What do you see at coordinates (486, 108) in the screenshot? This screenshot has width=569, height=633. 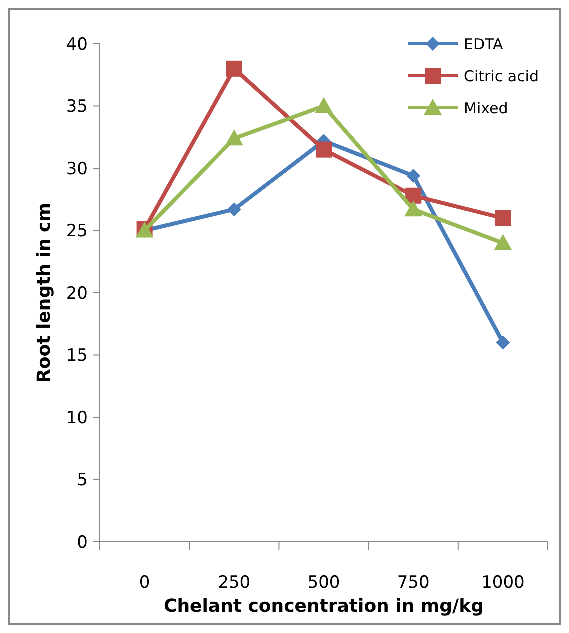 I see `legend-label: Mixed` at bounding box center [486, 108].